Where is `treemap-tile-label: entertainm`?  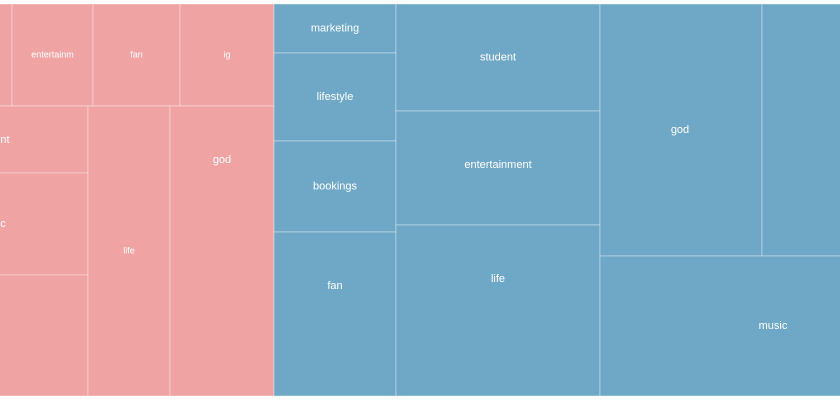
treemap-tile-label: entertainm is located at coordinates (52, 54).